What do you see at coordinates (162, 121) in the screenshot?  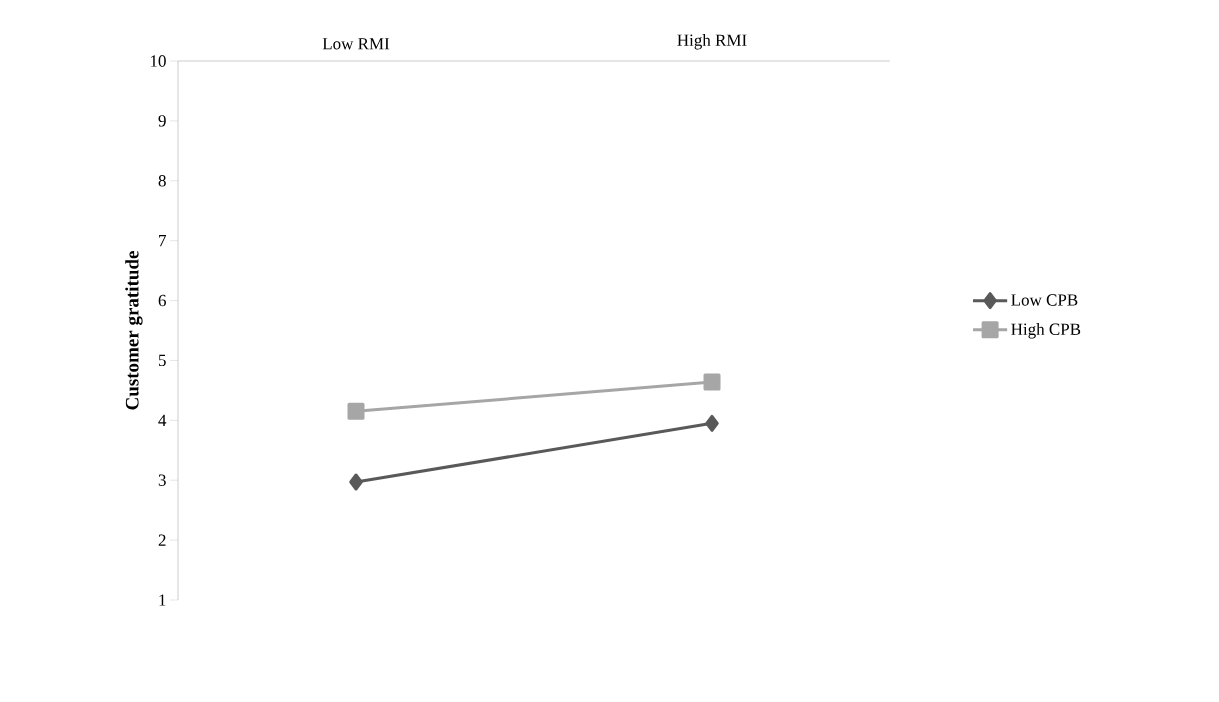 I see `y-tick-label: 9` at bounding box center [162, 121].